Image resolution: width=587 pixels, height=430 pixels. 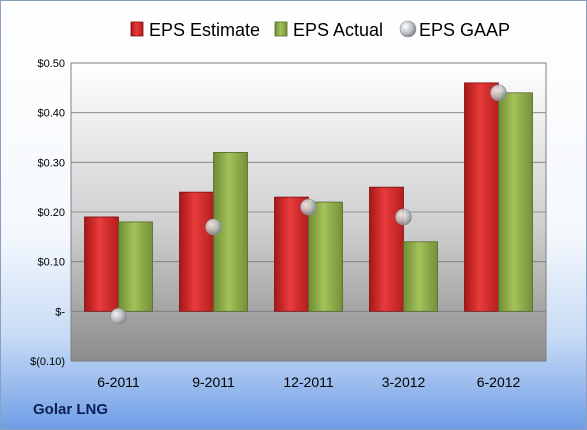 I want to click on legend-gaap-swatch, so click(x=408, y=29).